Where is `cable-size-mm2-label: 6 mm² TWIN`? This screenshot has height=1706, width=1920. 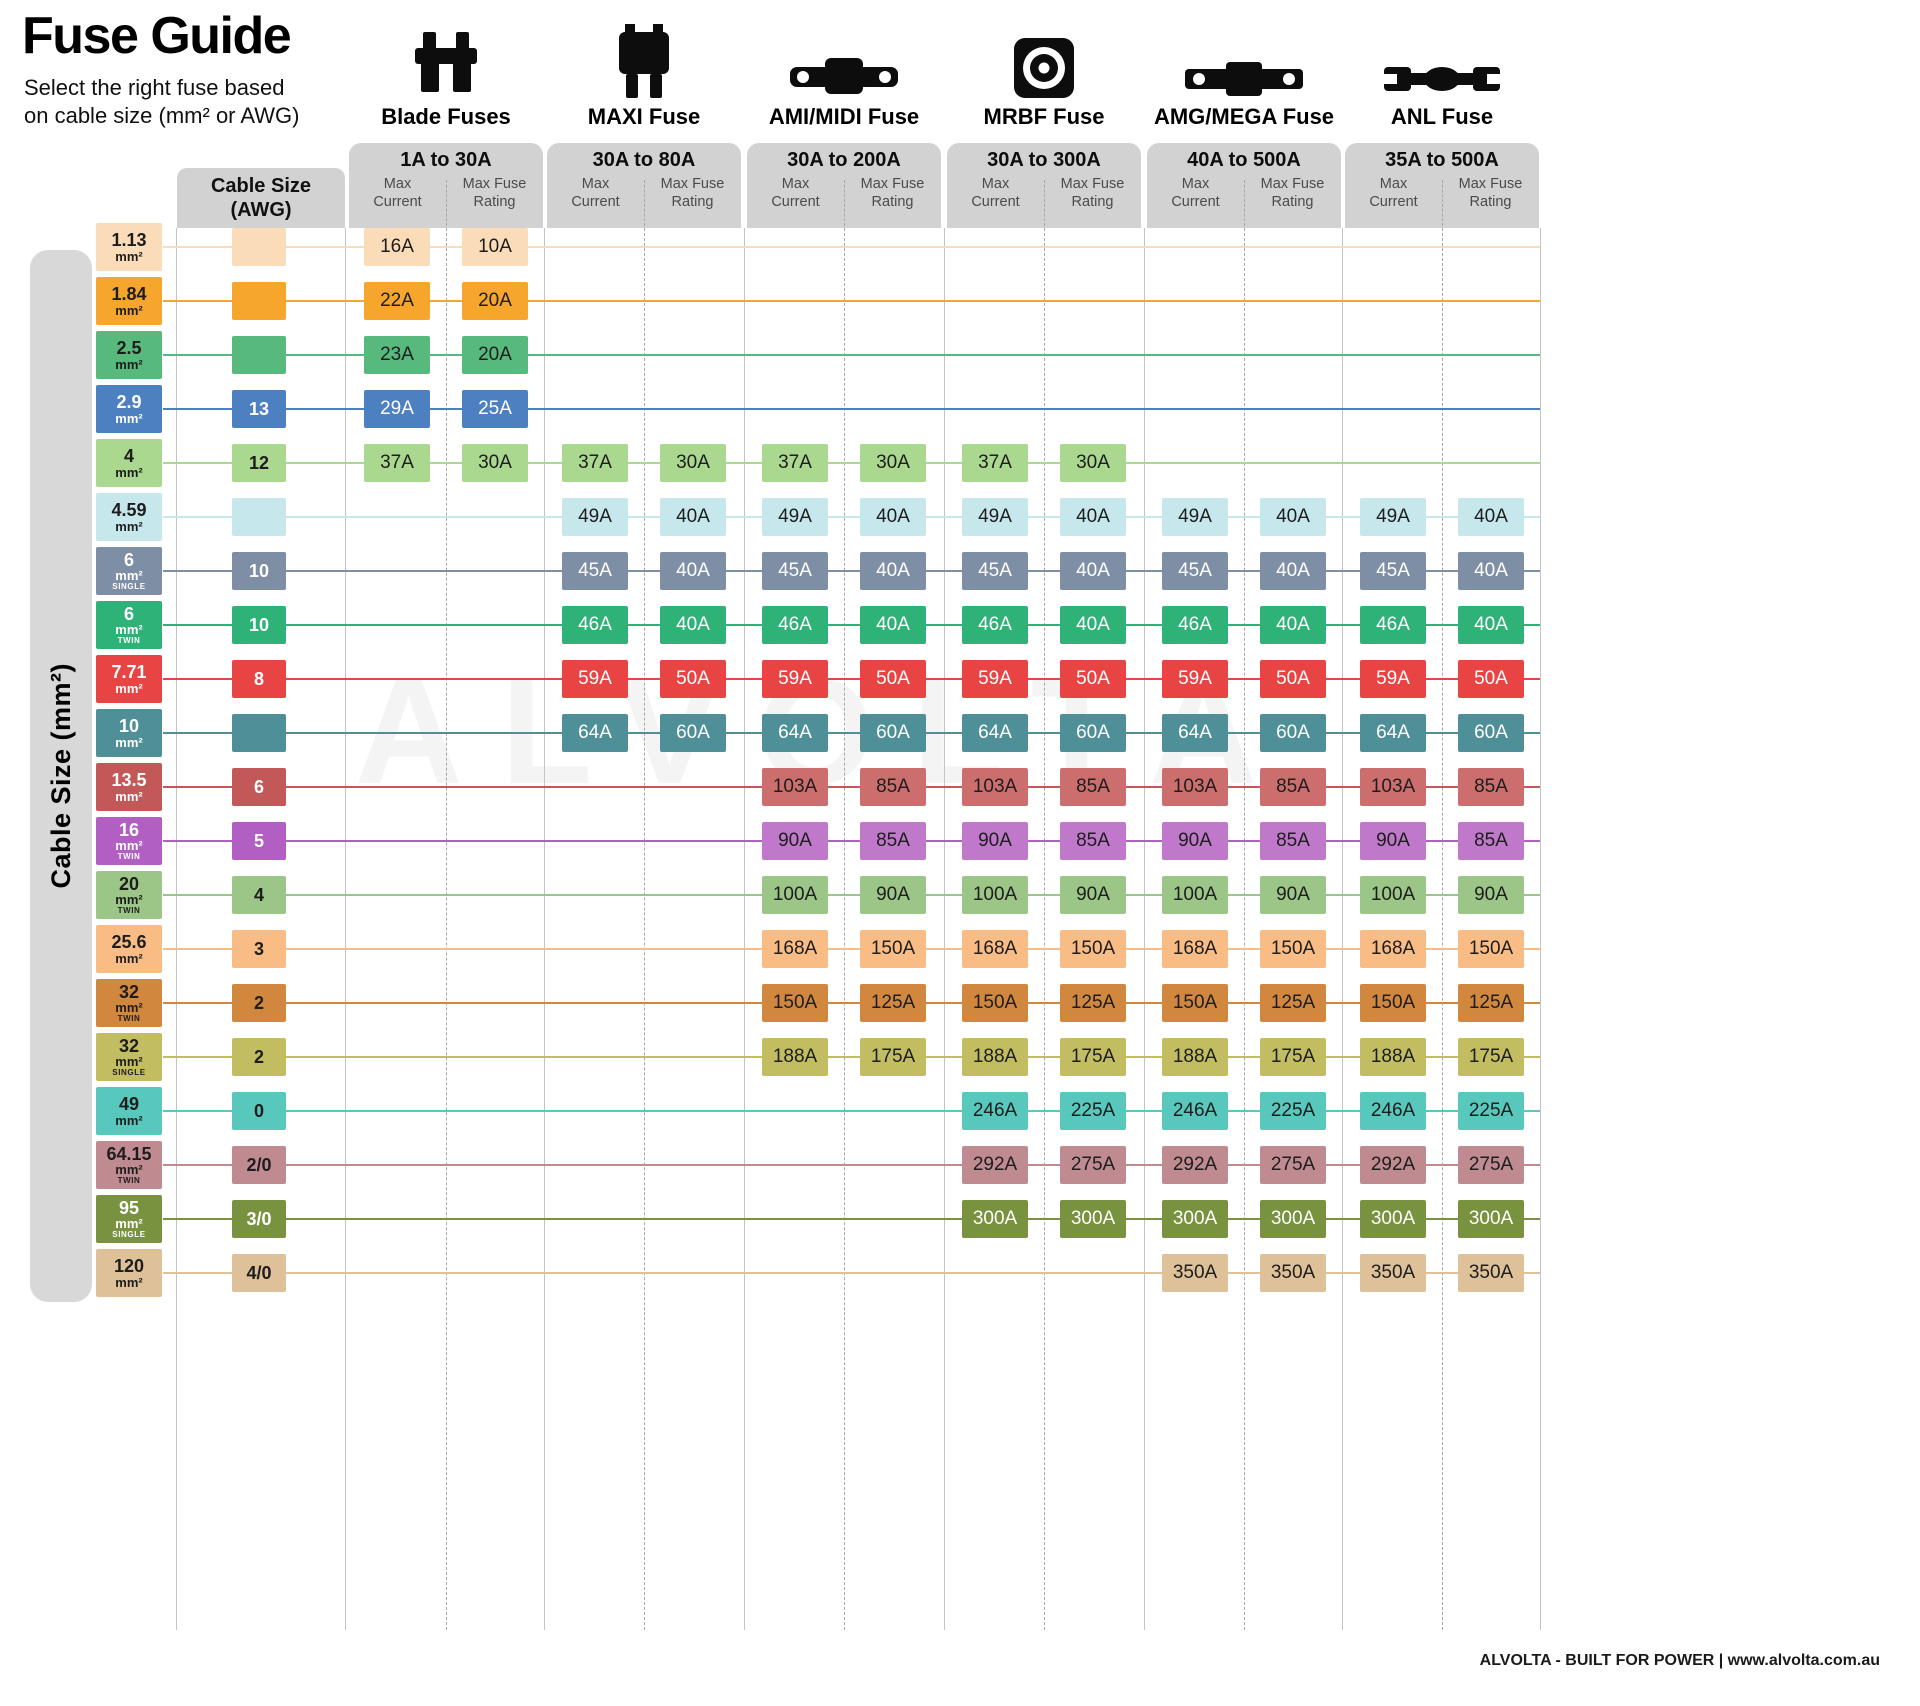 cable-size-mm2-label: 6 mm² TWIN is located at coordinates (129, 625).